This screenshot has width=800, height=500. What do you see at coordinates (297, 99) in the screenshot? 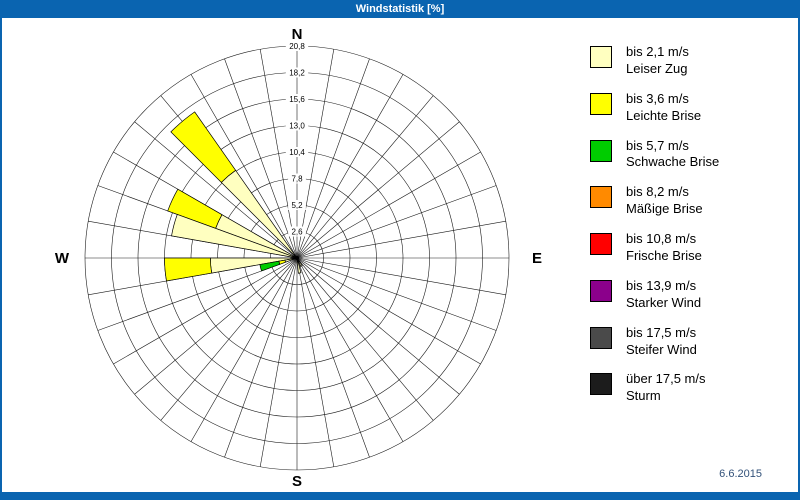
I see `svg-text: 15,6` at bounding box center [297, 99].